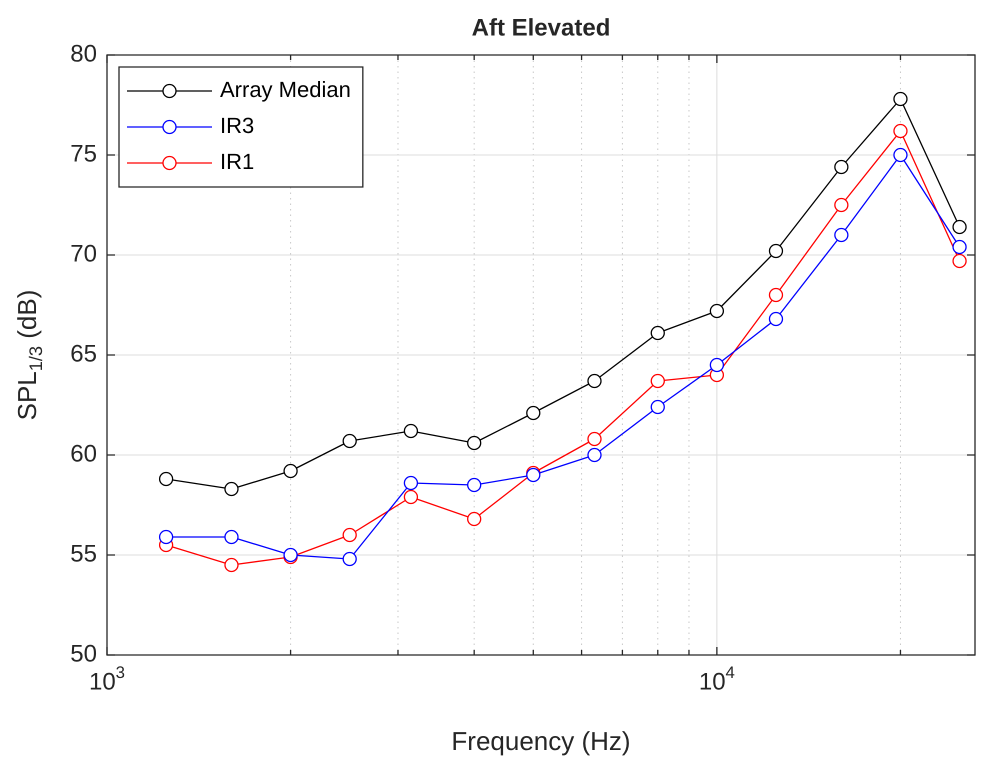  What do you see at coordinates (84, 454) in the screenshot?
I see `y-tick-label: 60` at bounding box center [84, 454].